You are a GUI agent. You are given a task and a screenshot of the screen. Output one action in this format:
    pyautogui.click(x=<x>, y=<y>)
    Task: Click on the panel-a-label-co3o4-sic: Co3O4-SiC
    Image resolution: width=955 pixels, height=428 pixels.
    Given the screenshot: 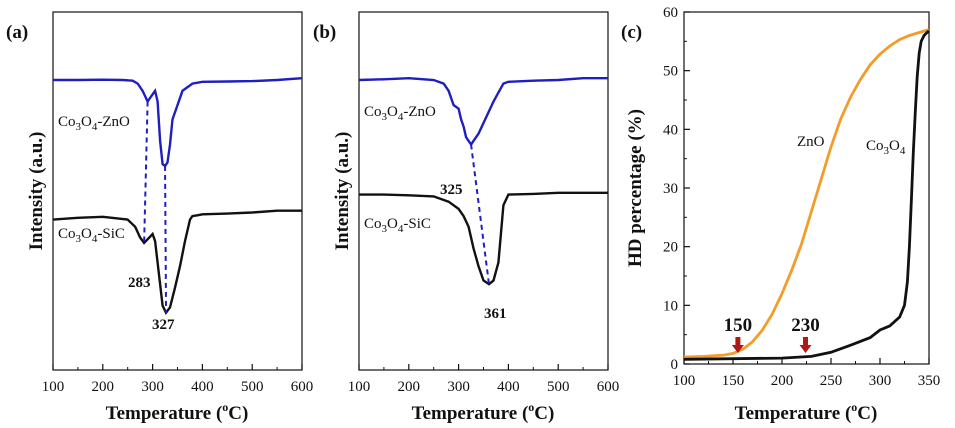 What is the action you would take?
    pyautogui.click(x=91, y=235)
    